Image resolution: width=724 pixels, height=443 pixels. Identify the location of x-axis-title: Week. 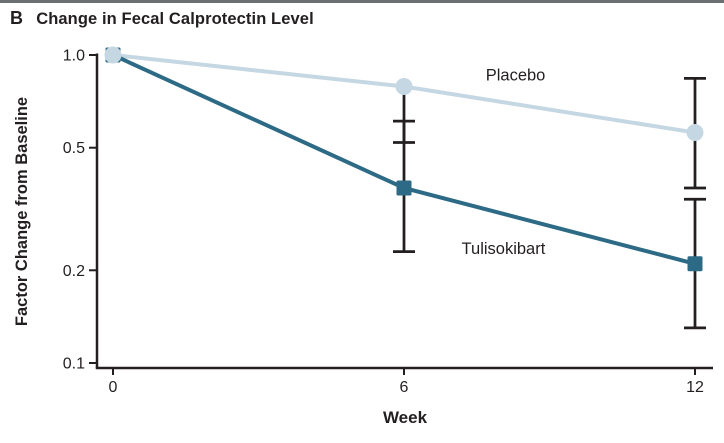
(405, 417).